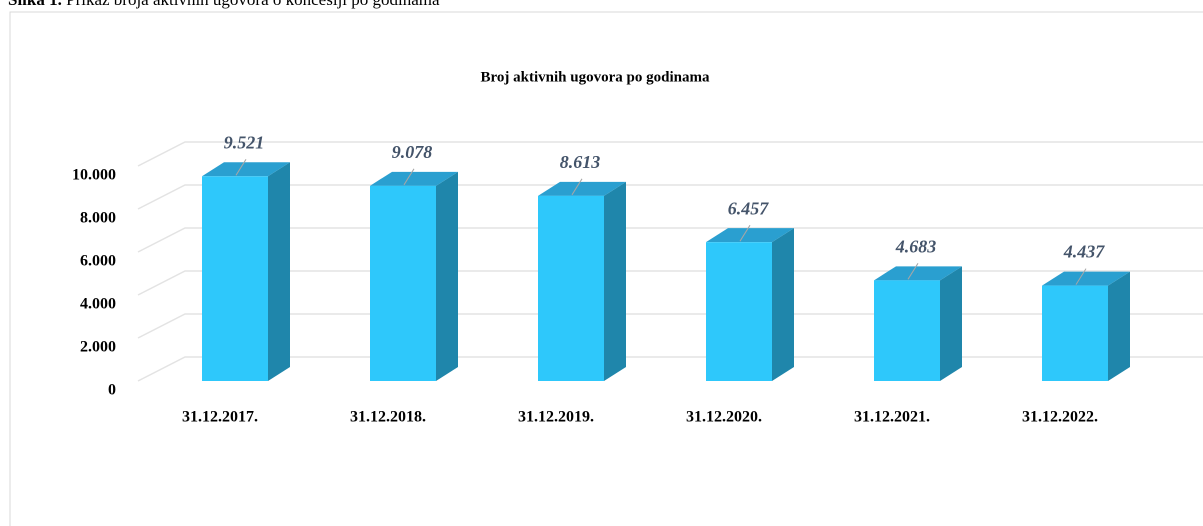 The height and width of the screenshot is (526, 1203). I want to click on x-tick-label: 31.12.2019., so click(556, 417).